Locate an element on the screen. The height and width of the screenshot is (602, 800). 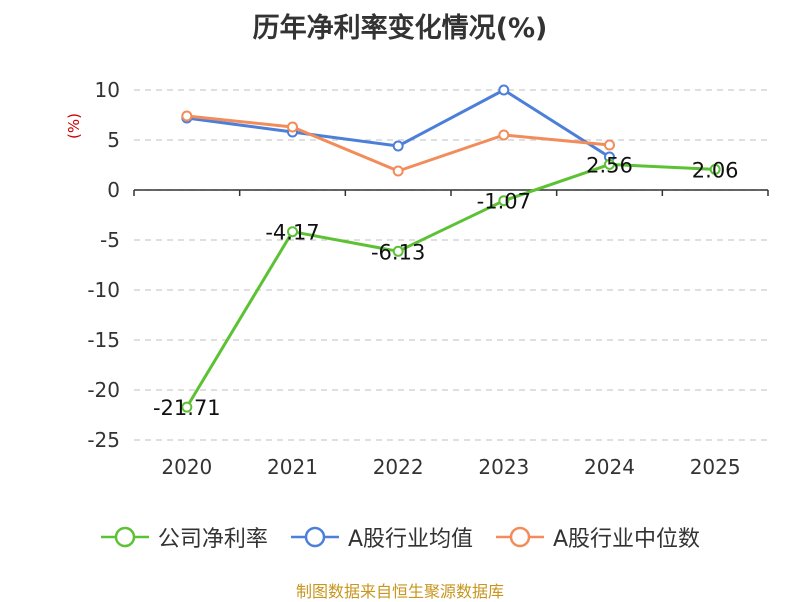
data-label: -21.71 is located at coordinates (187, 408).